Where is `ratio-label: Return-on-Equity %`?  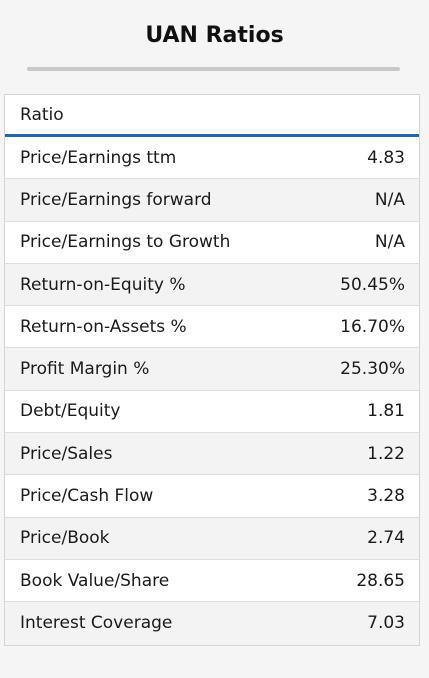 ratio-label: Return-on-Equity % is located at coordinates (103, 284).